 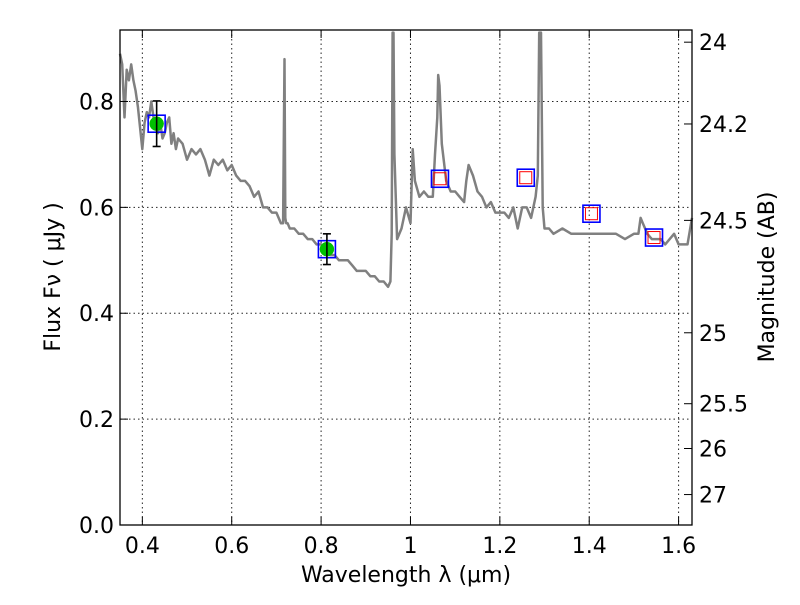 What do you see at coordinates (142, 546) in the screenshot?
I see `x-tick-label: 0.4` at bounding box center [142, 546].